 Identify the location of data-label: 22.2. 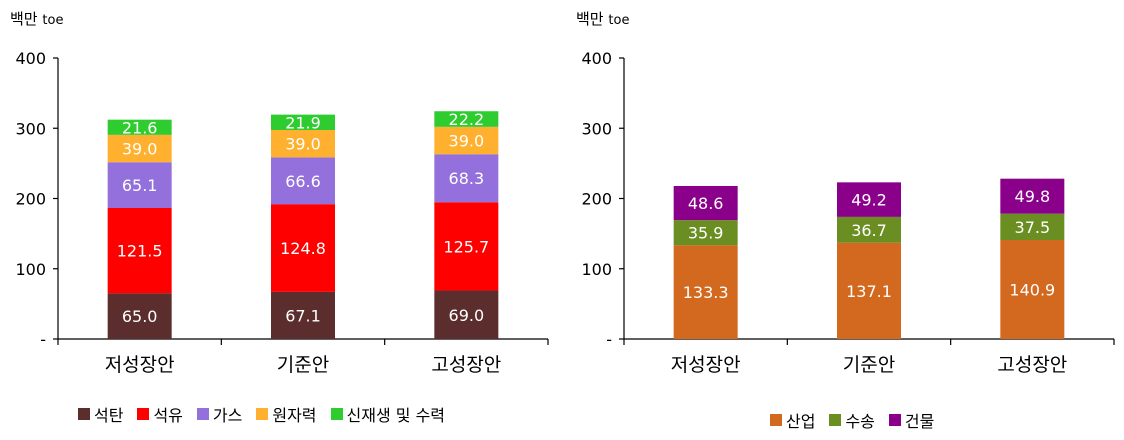
(467, 119).